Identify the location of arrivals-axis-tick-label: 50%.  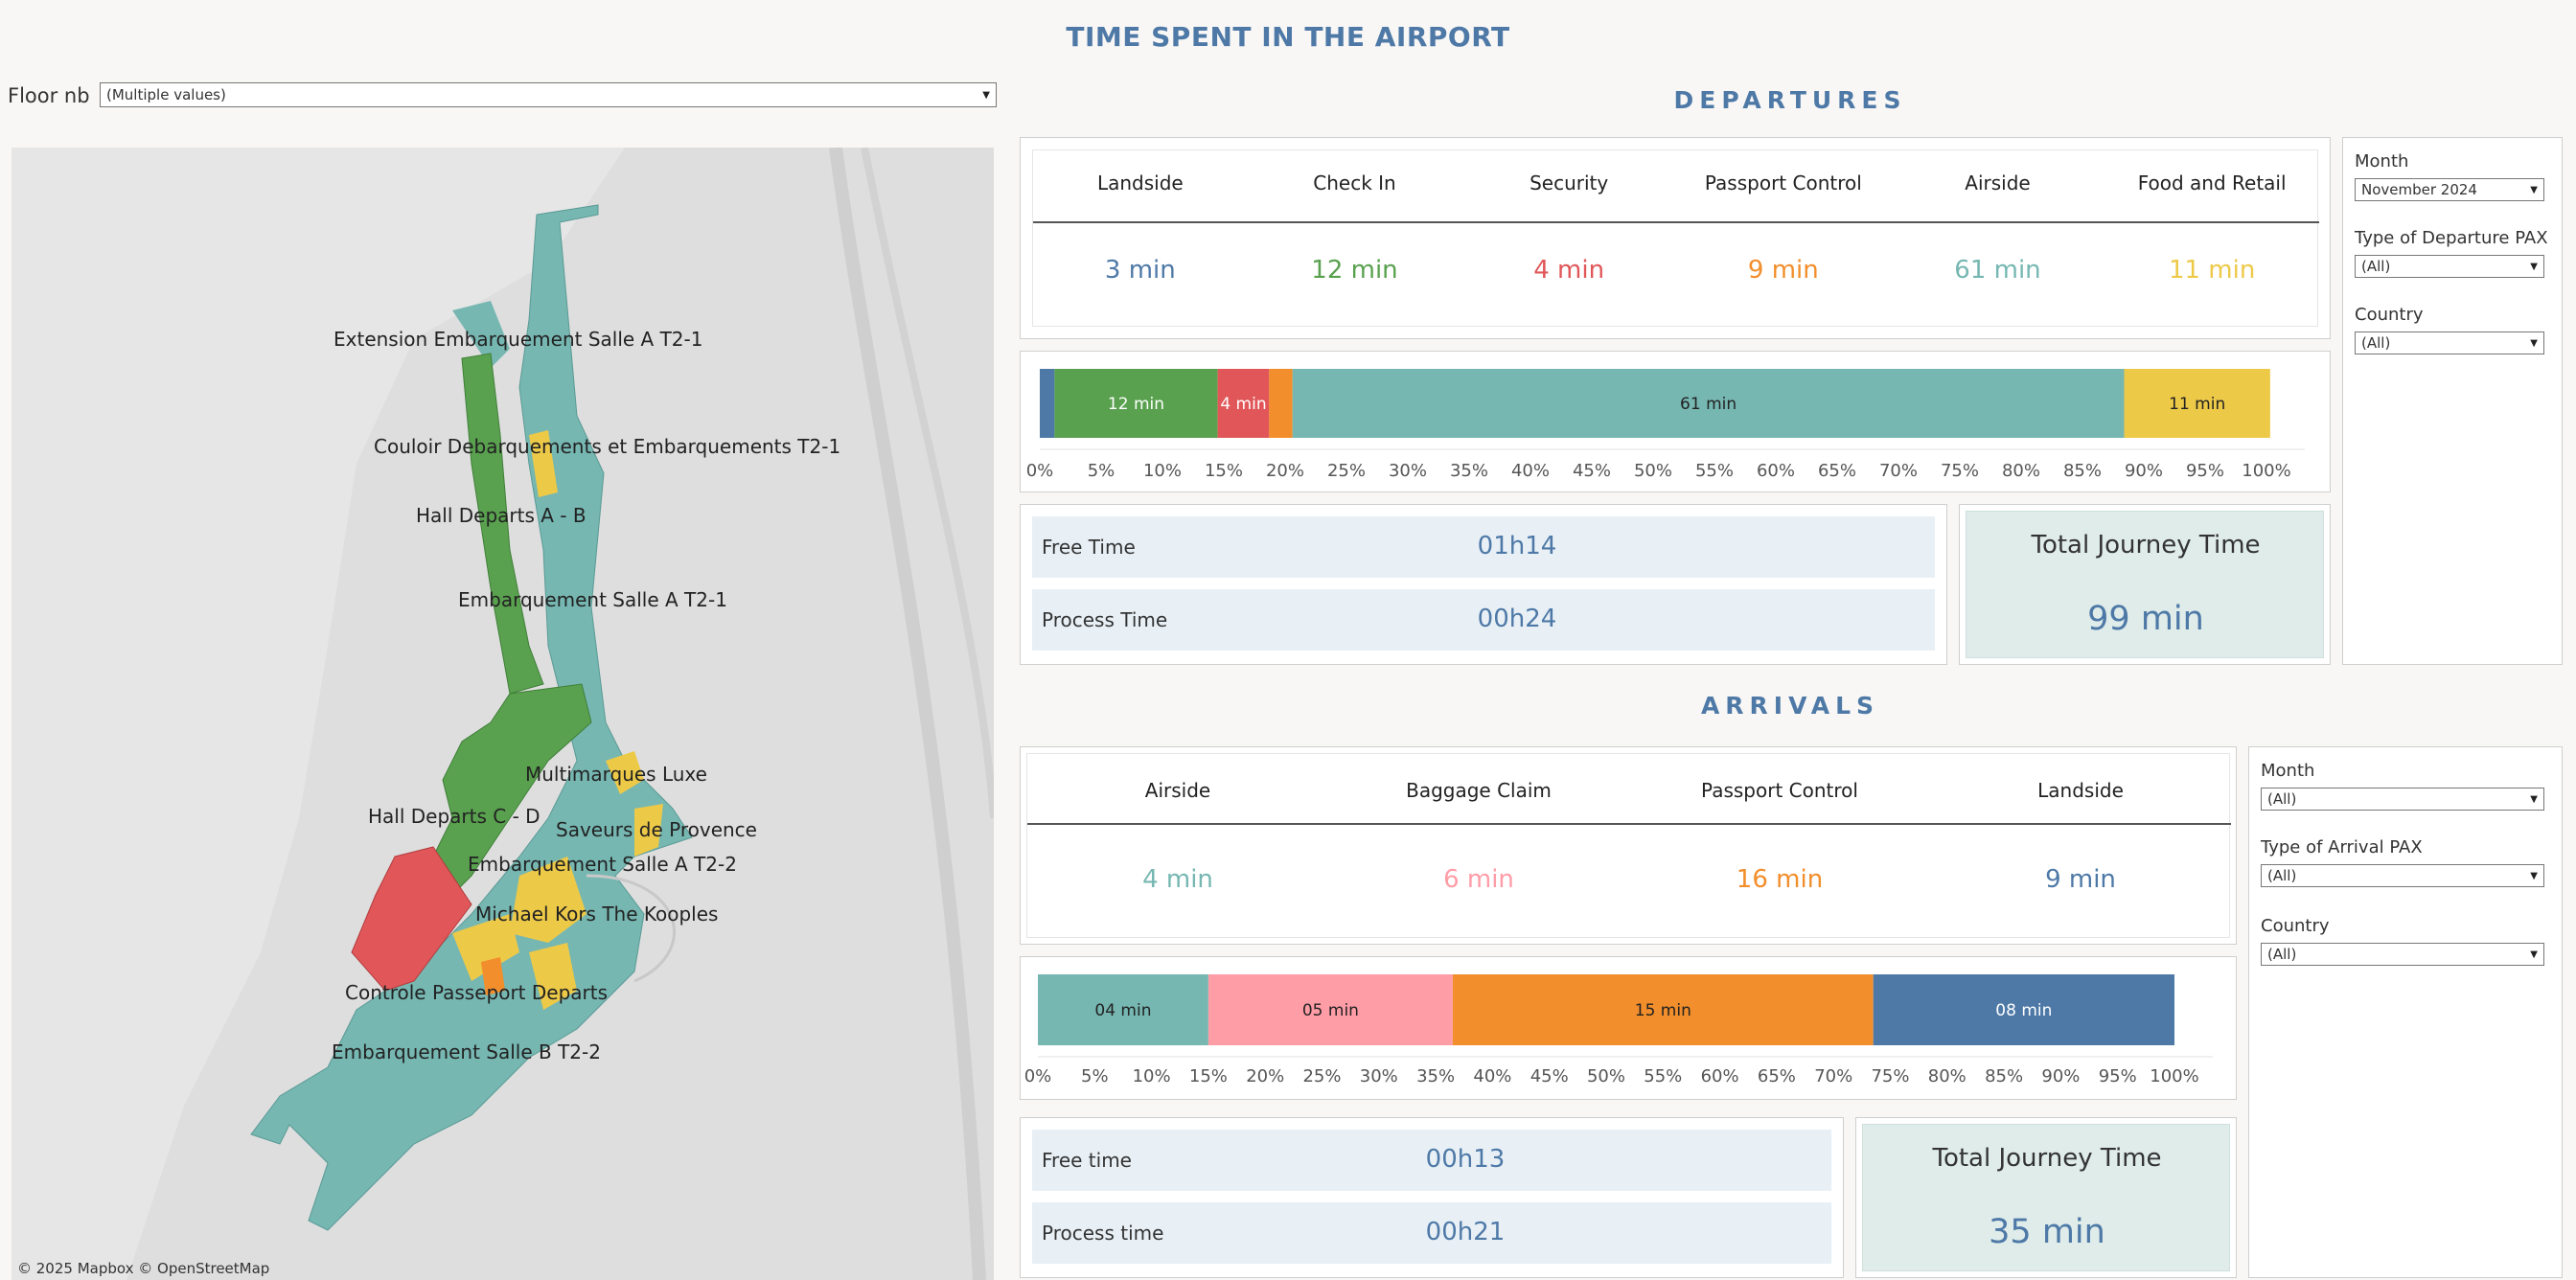
(1606, 1076).